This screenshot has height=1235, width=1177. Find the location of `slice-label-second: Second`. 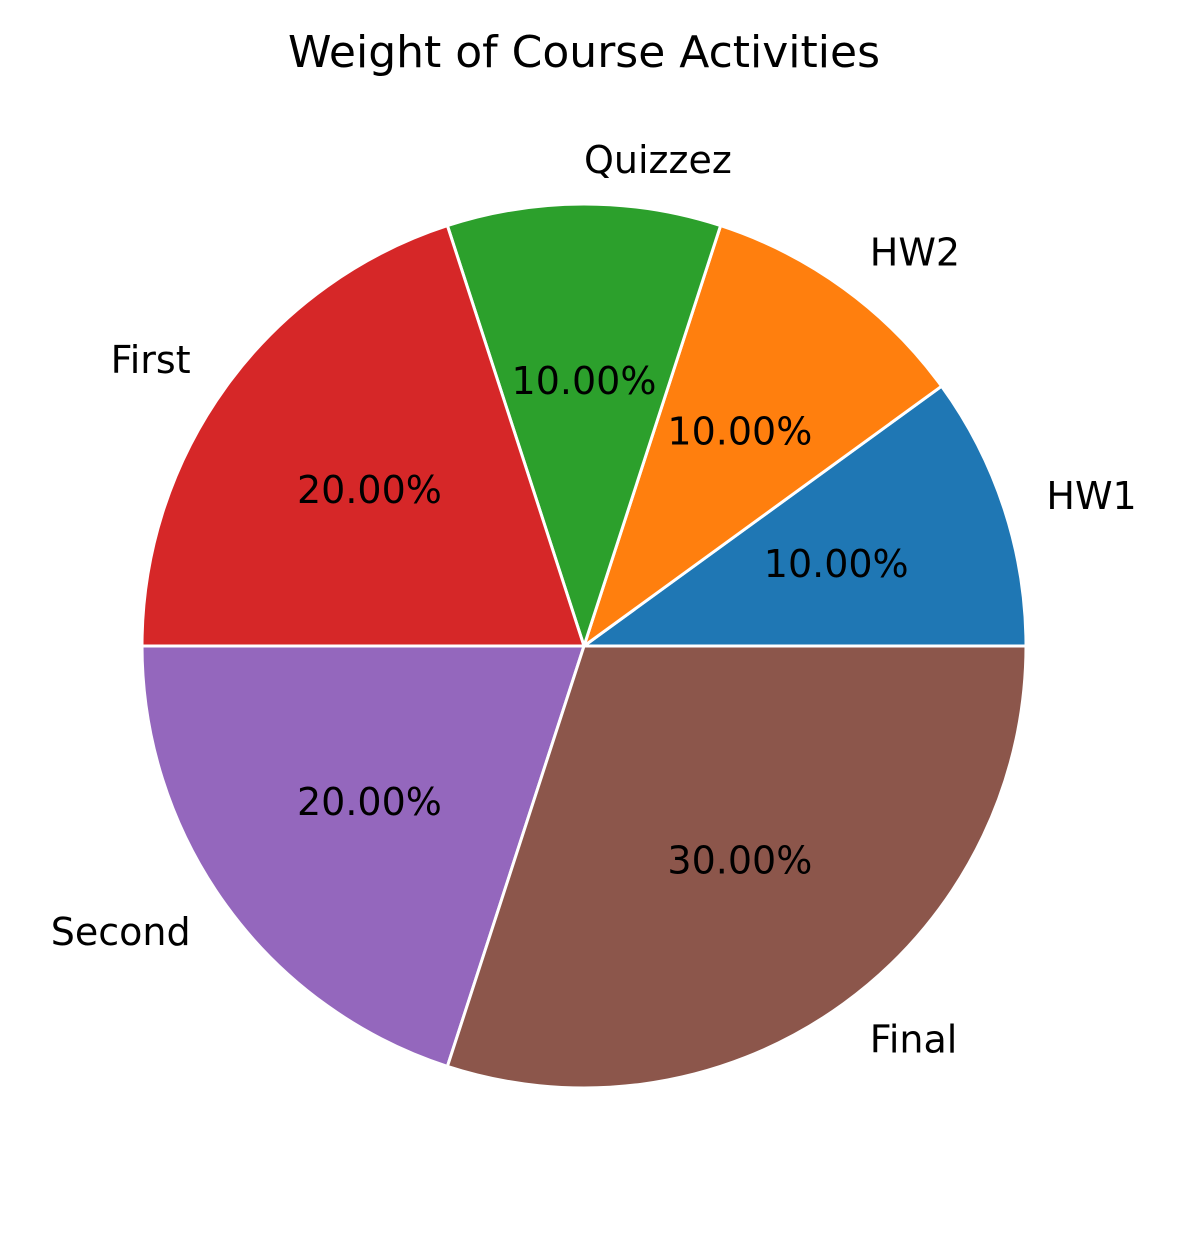

slice-label-second: Second is located at coordinates (121, 932).